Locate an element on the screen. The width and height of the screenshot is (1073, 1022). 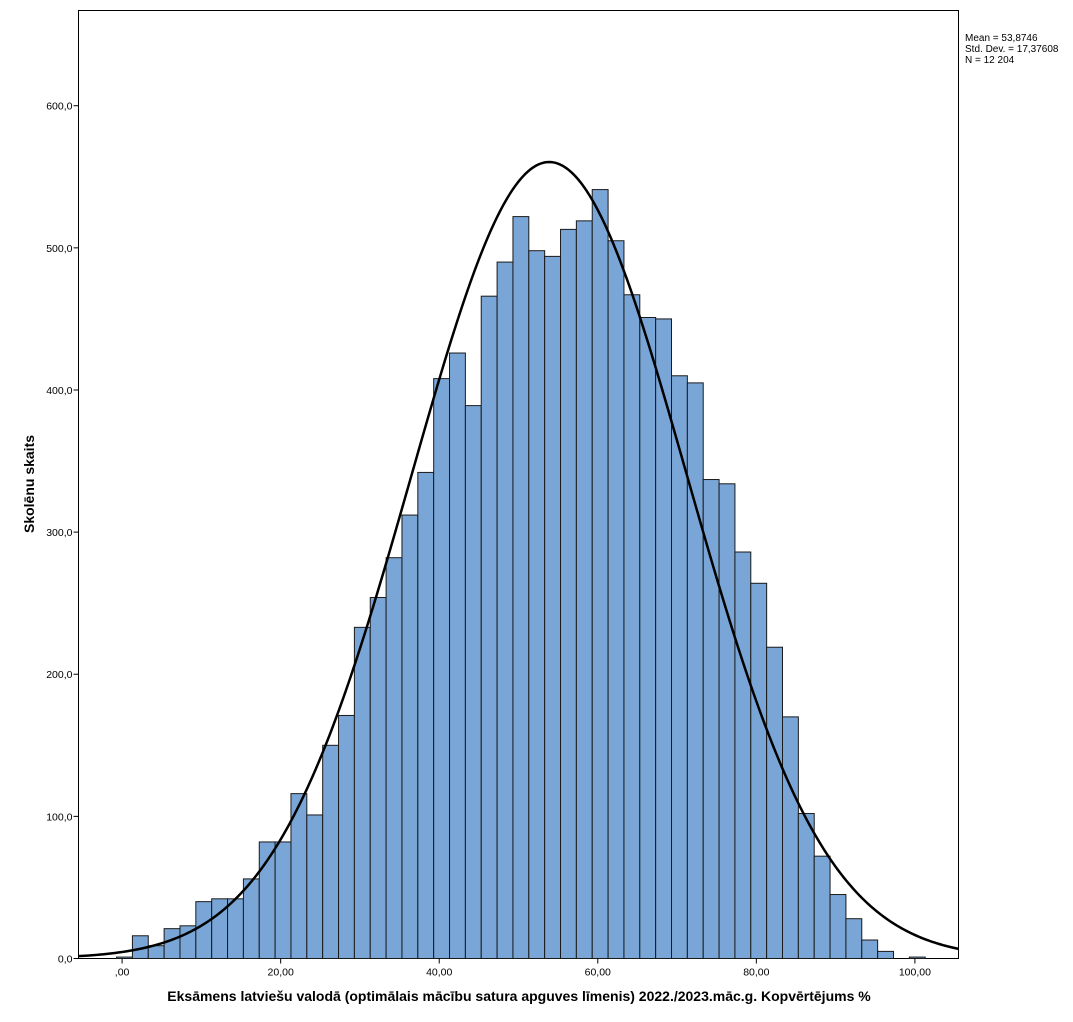
y-tick-label: 0,0 is located at coordinates (65, 960).